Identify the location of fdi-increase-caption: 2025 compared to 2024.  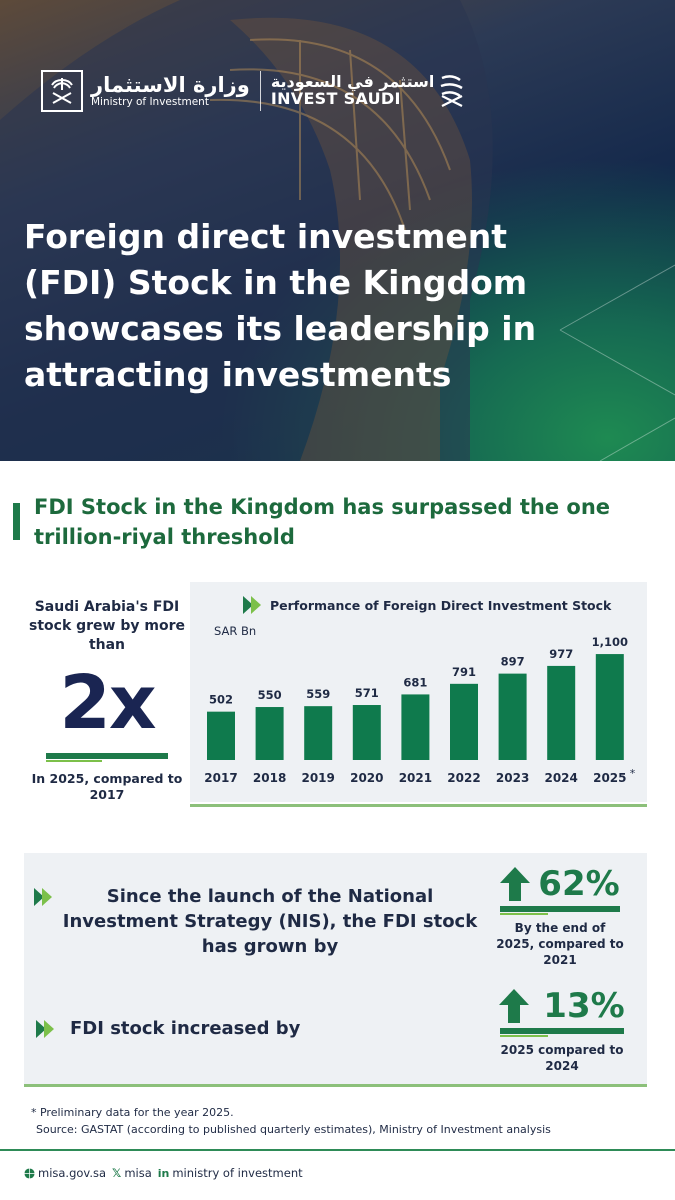
(562, 1058).